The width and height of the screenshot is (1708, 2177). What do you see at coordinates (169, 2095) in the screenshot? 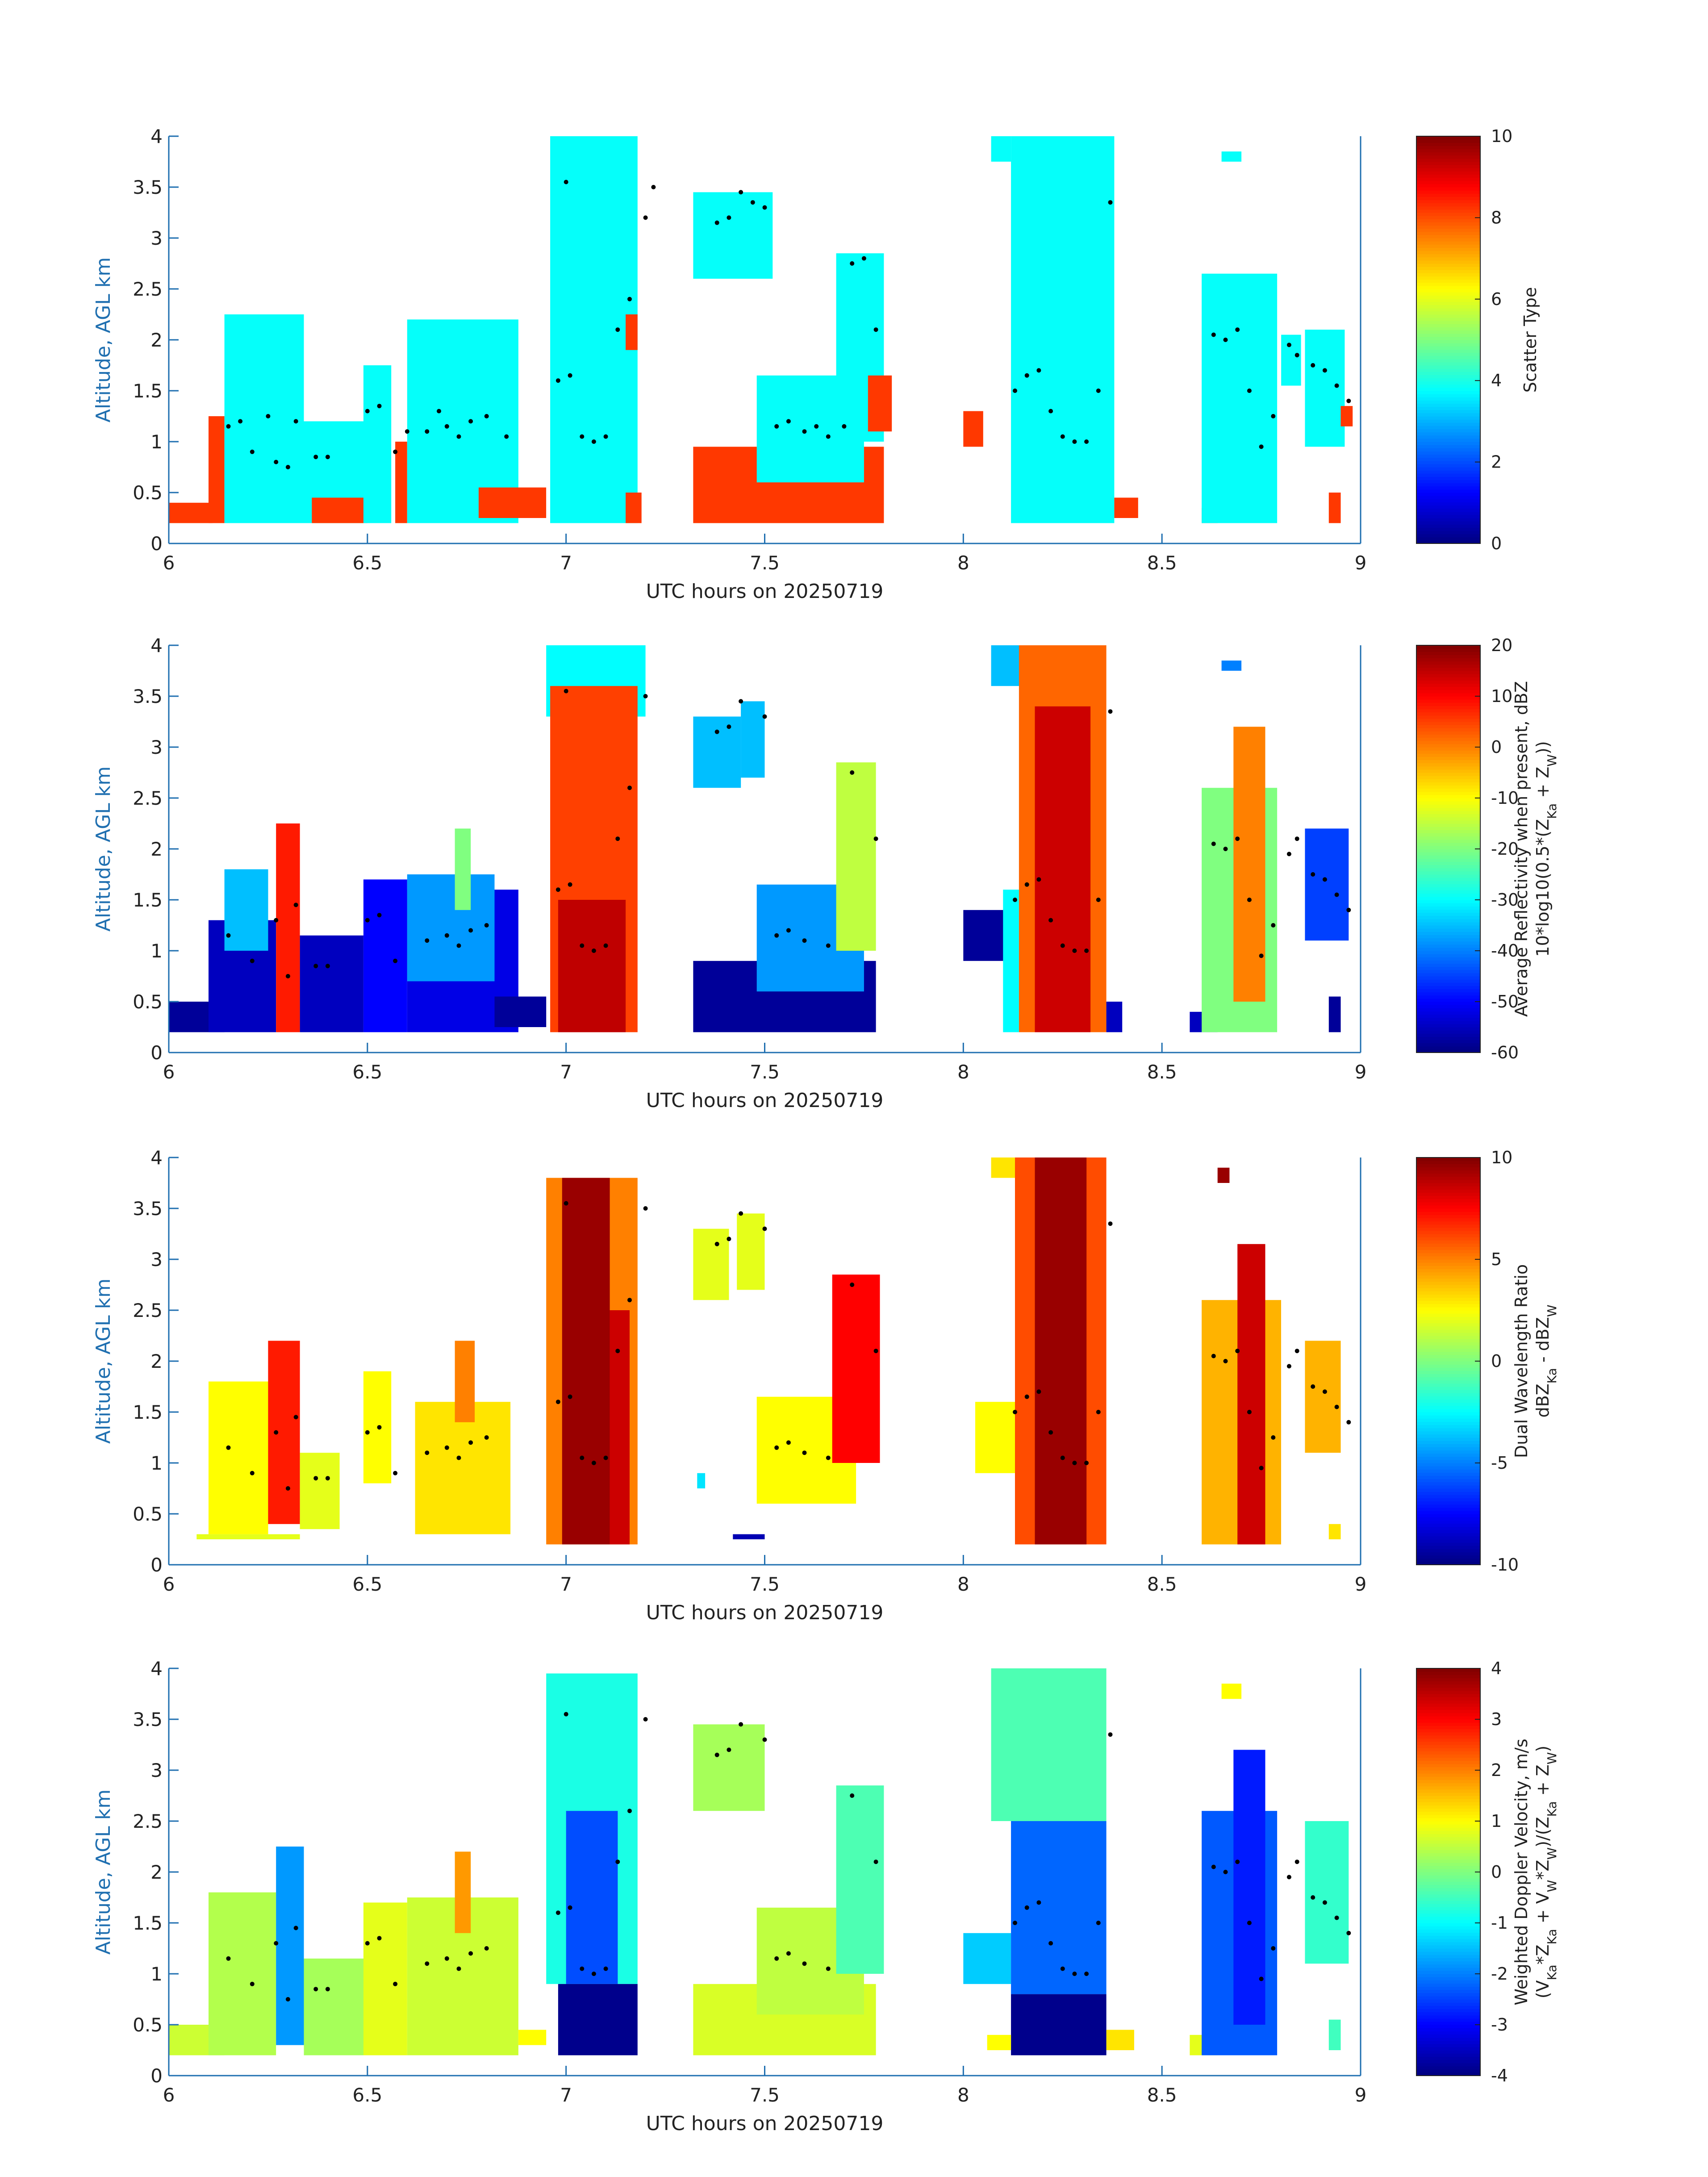
I see `x-tick-label: 6` at bounding box center [169, 2095].